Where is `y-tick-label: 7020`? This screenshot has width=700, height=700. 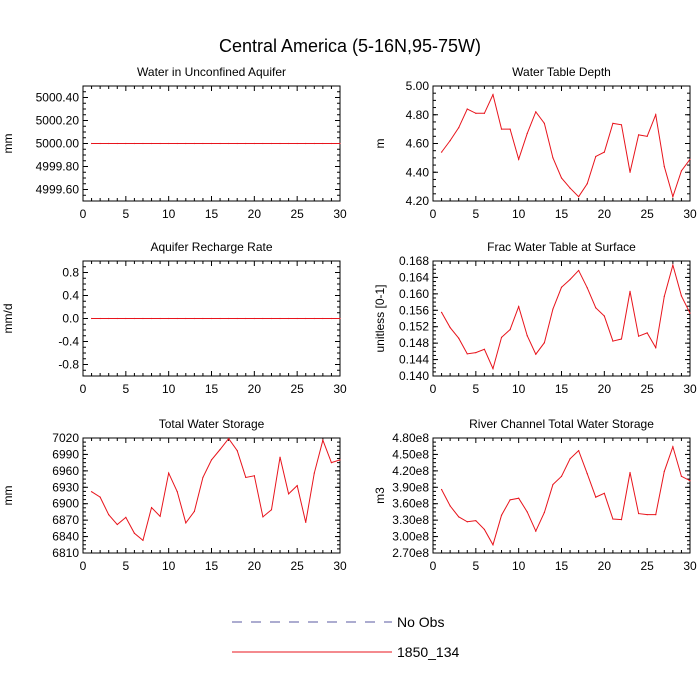 y-tick-label: 7020 is located at coordinates (65, 438).